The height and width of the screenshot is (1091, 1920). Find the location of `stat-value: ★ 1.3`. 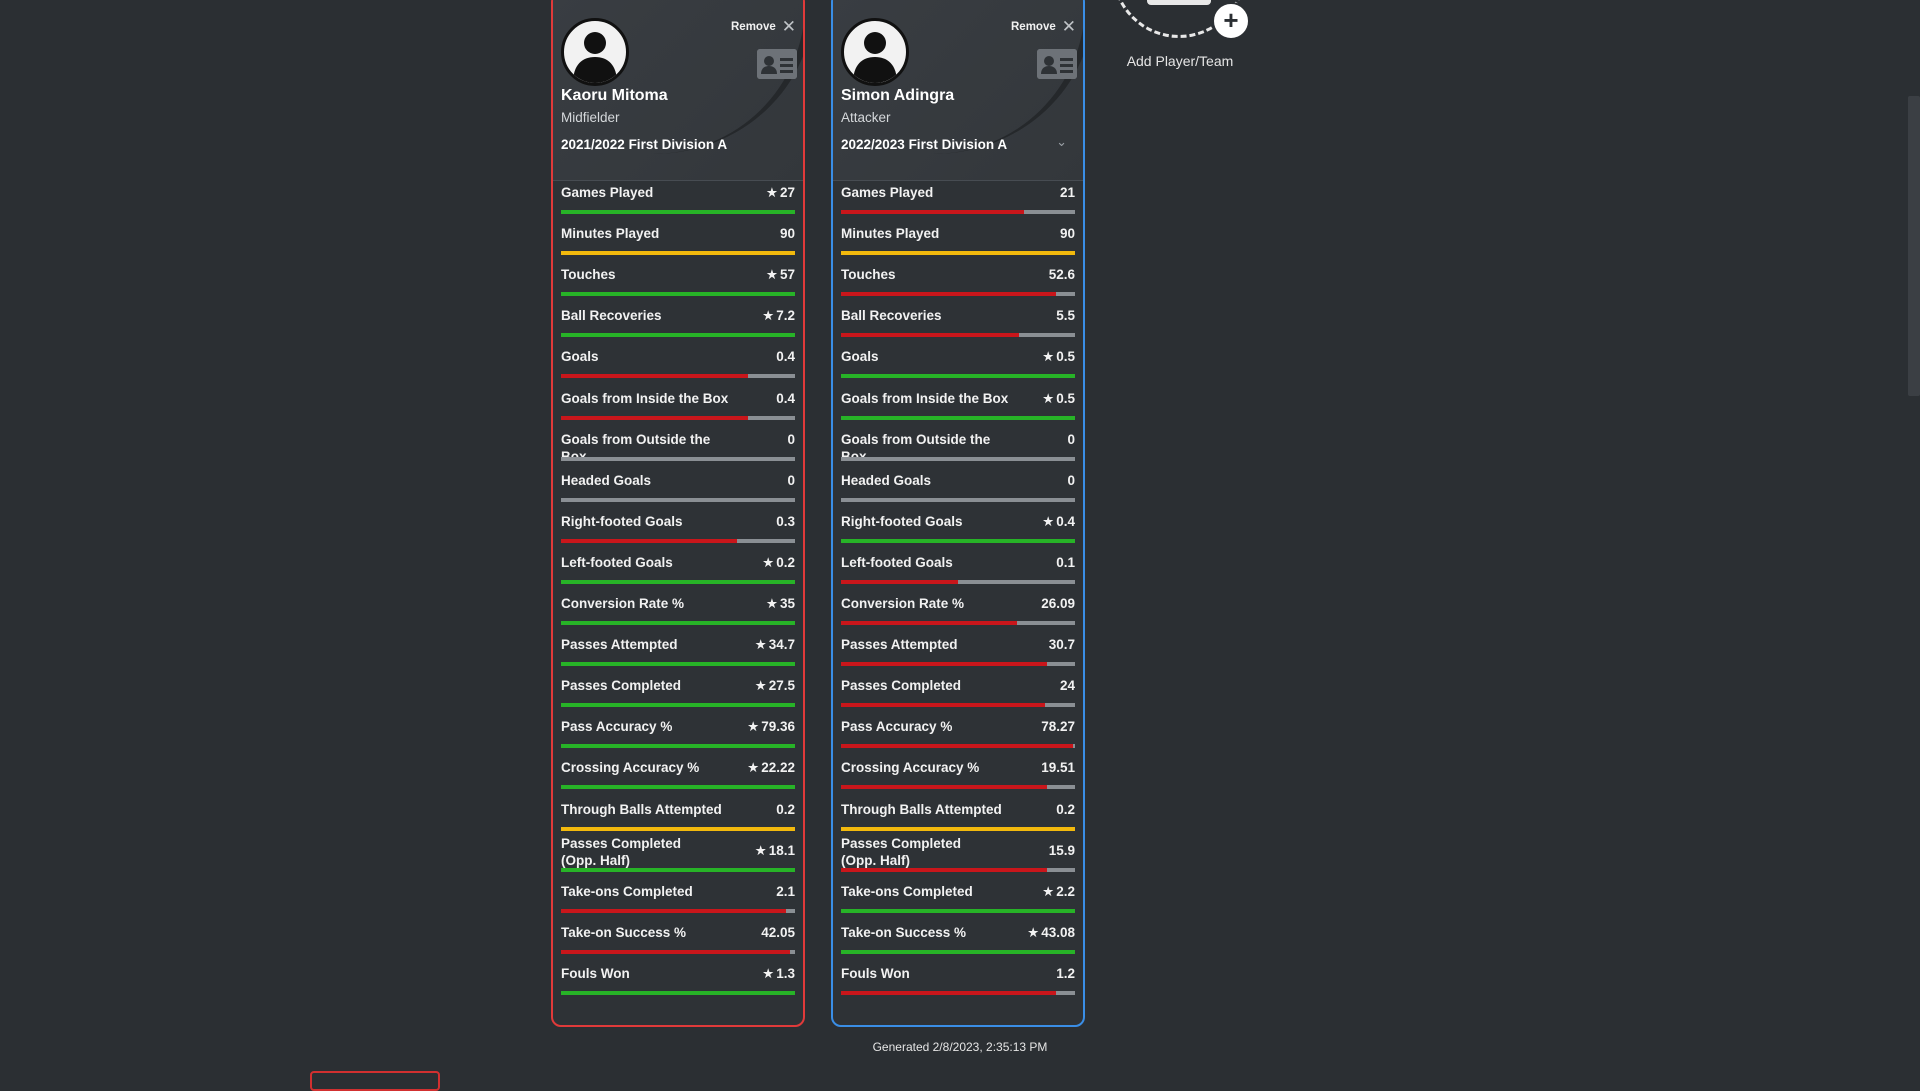

stat-value: ★ 1.3 is located at coordinates (778, 973).